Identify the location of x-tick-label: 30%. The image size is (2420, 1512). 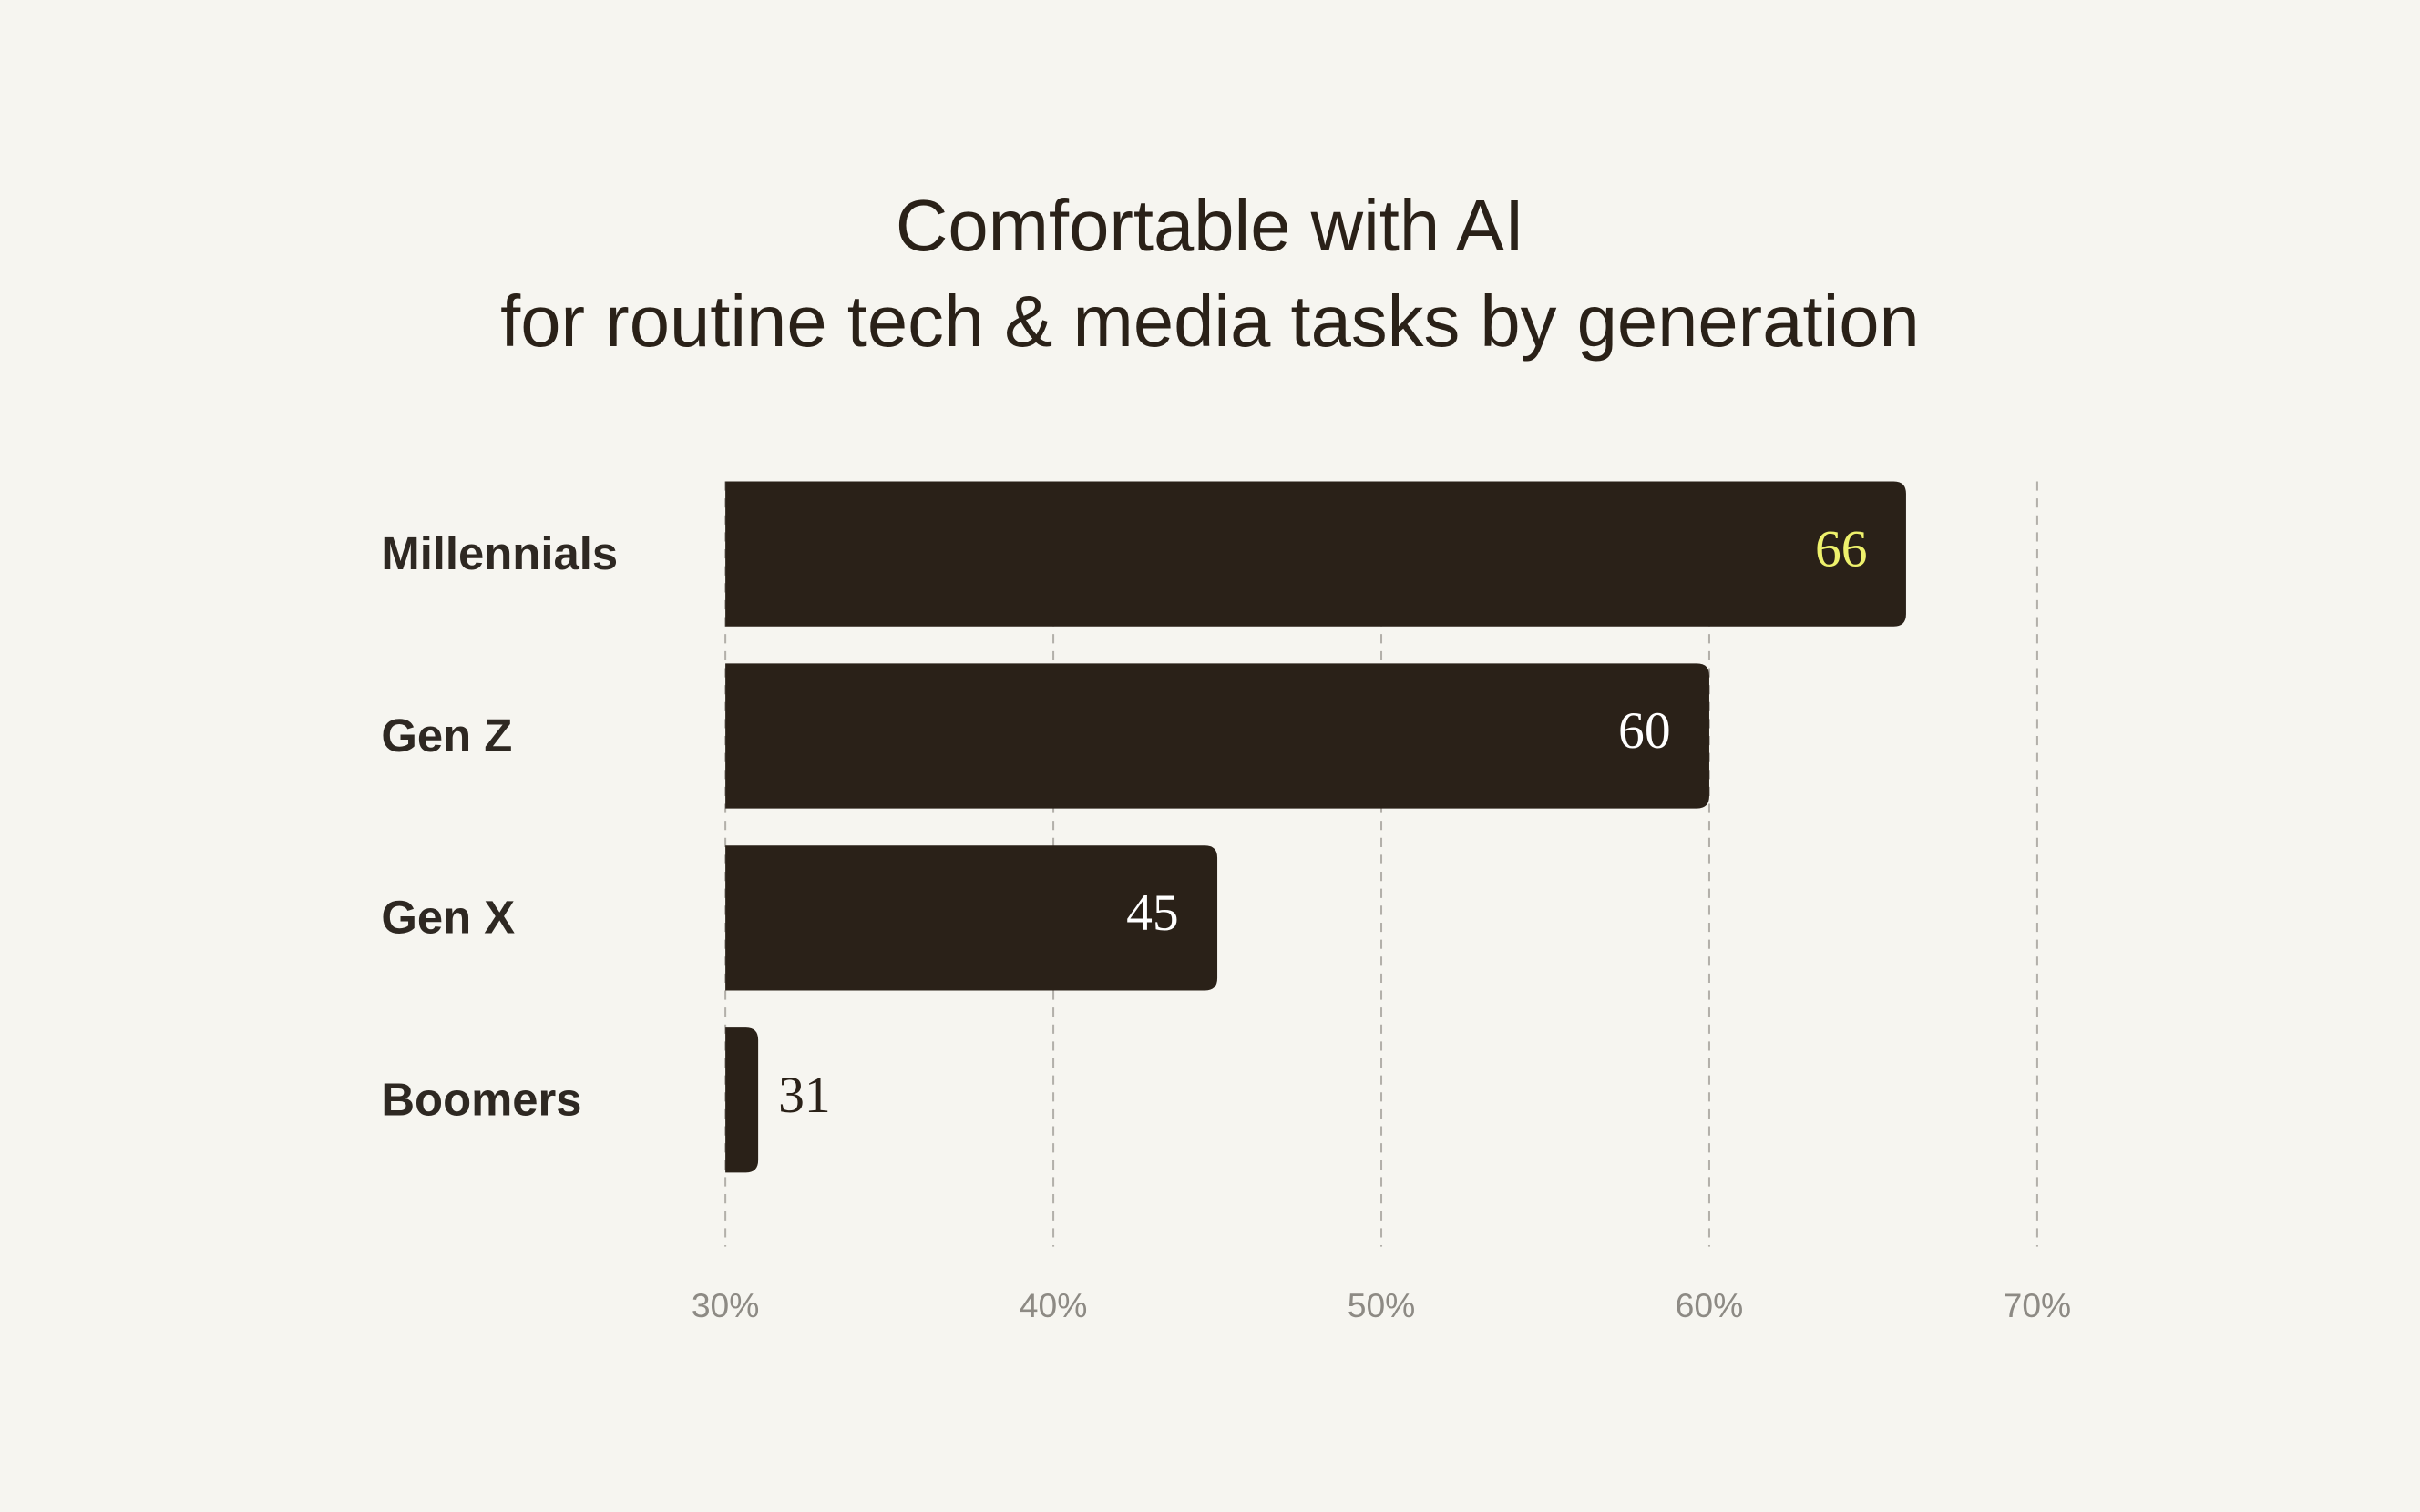
(726, 1305).